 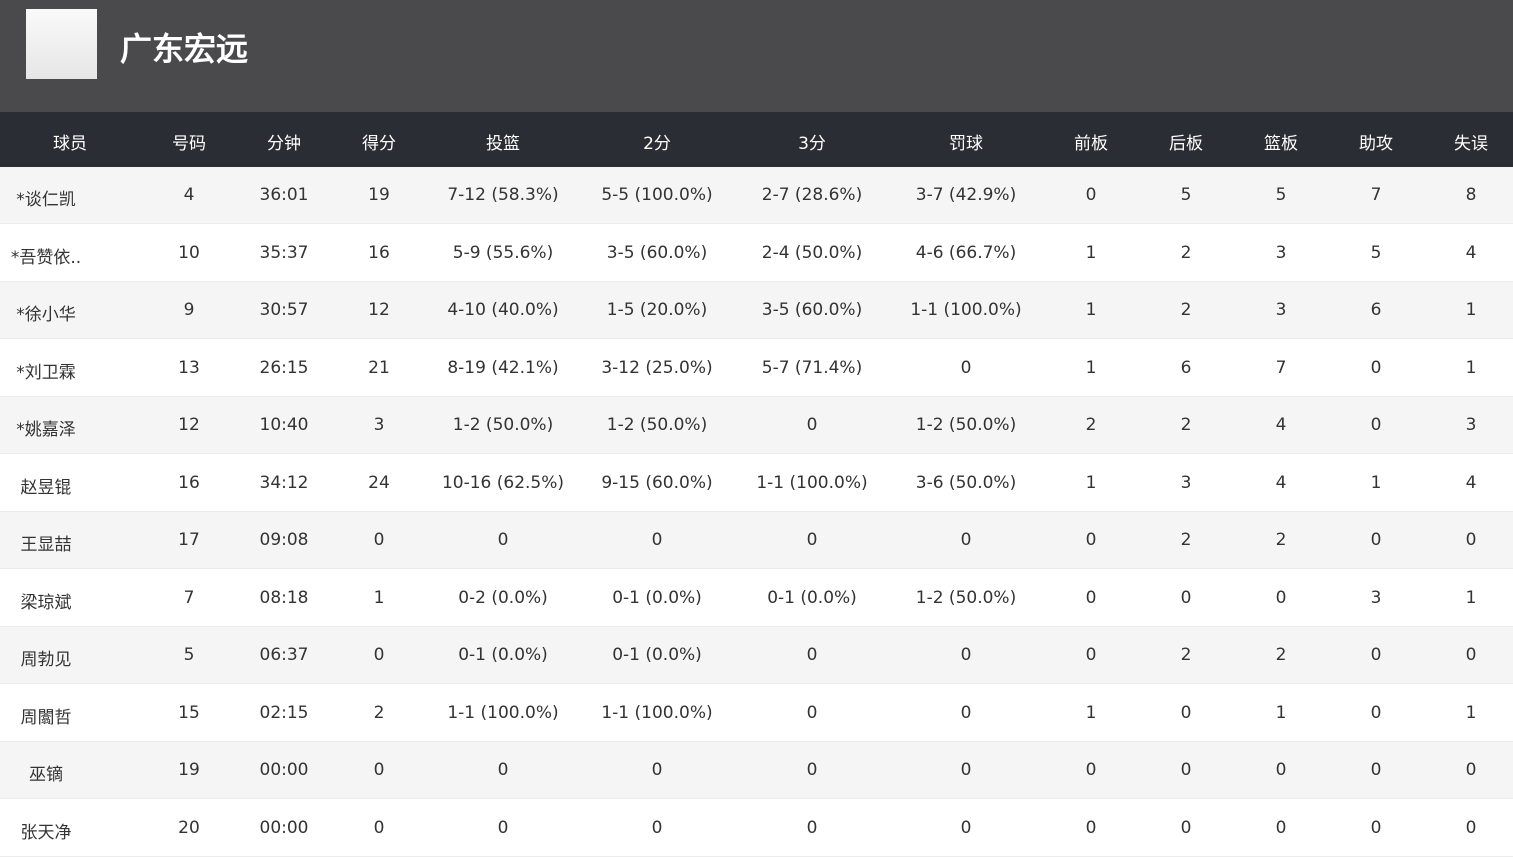 What do you see at coordinates (756, 655) in the screenshot?
I see `player-row: 周勃见 5 06:37 0 0-1 (0.0%) 0-1 (0.0%) 0 0 0 2 2 0 0` at bounding box center [756, 655].